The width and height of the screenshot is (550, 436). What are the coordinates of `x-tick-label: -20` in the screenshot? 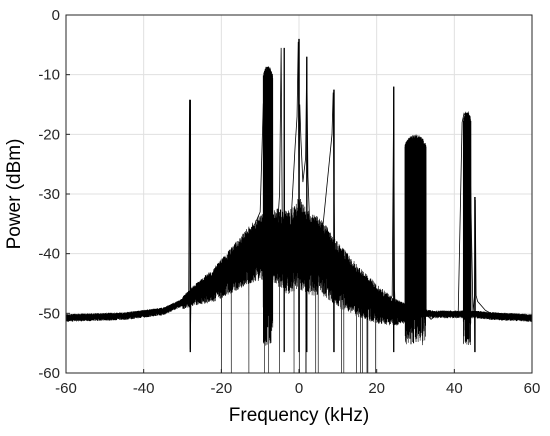 It's located at (221, 388).